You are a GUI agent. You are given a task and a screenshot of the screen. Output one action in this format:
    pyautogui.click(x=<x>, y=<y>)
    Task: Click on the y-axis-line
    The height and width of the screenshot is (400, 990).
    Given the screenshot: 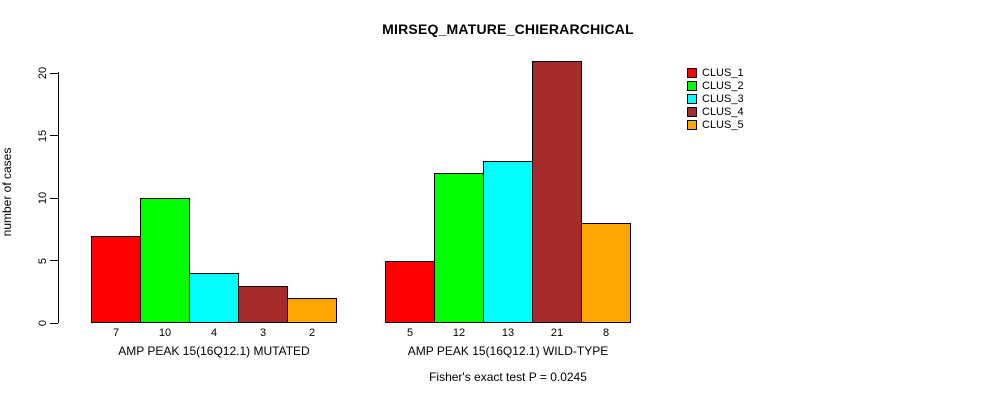 What is the action you would take?
    pyautogui.click(x=58, y=197)
    